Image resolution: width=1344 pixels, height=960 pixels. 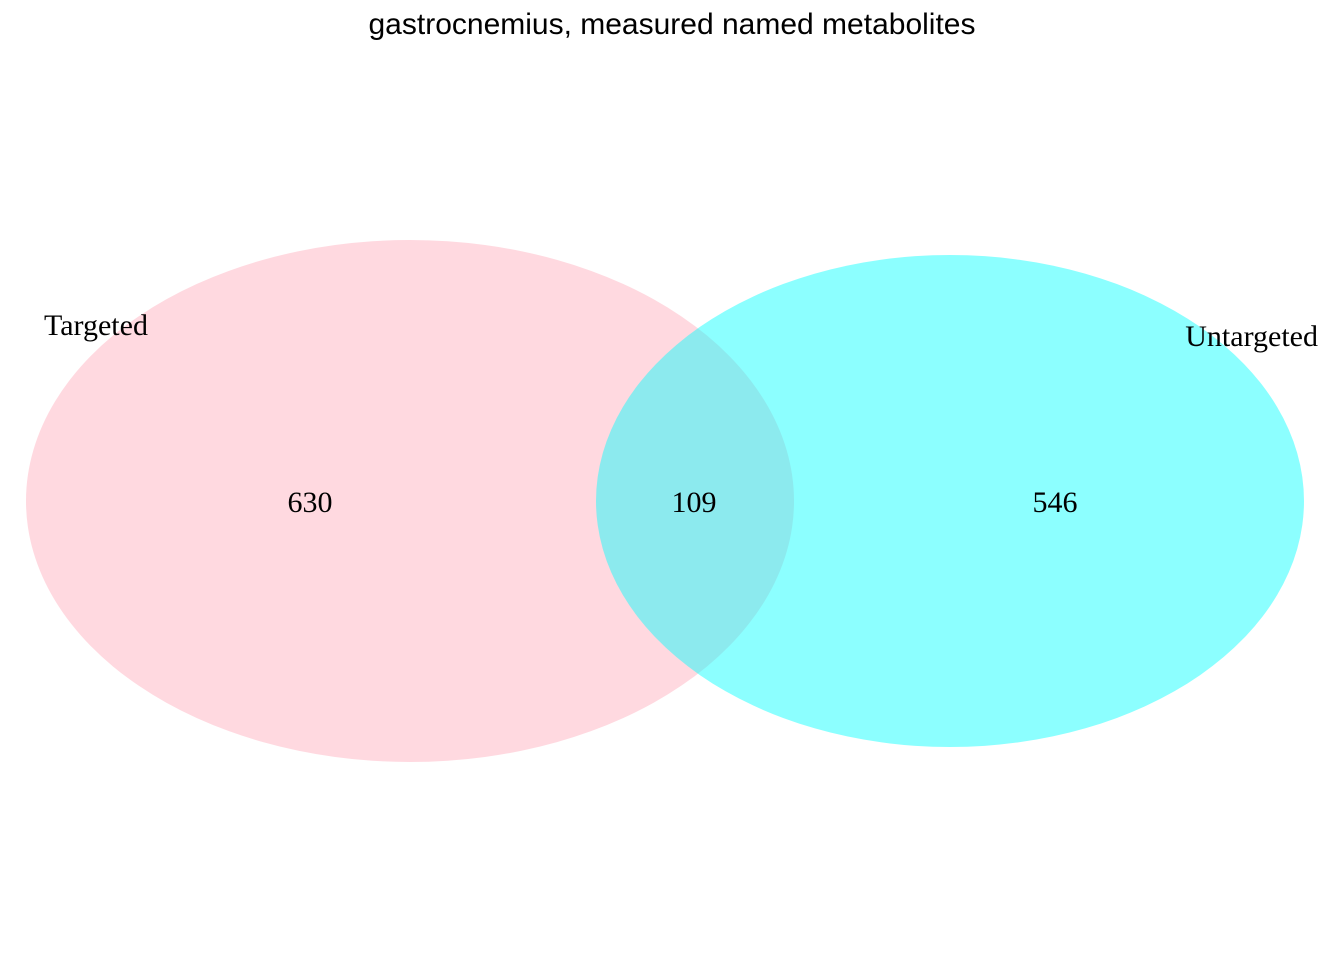 What do you see at coordinates (1251, 336) in the screenshot?
I see `untargeted-set-label: Untargeted` at bounding box center [1251, 336].